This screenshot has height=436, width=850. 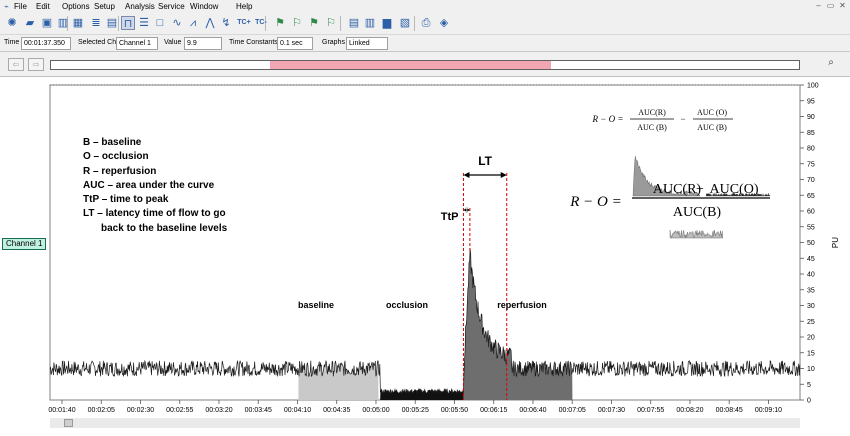 I want to click on time-constants-field: 0.1 sec, so click(x=295, y=43).